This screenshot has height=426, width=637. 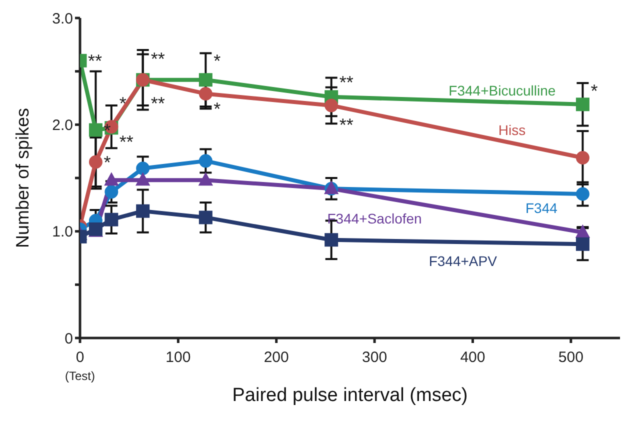 I want to click on x-tick-label: 500, so click(x=571, y=357).